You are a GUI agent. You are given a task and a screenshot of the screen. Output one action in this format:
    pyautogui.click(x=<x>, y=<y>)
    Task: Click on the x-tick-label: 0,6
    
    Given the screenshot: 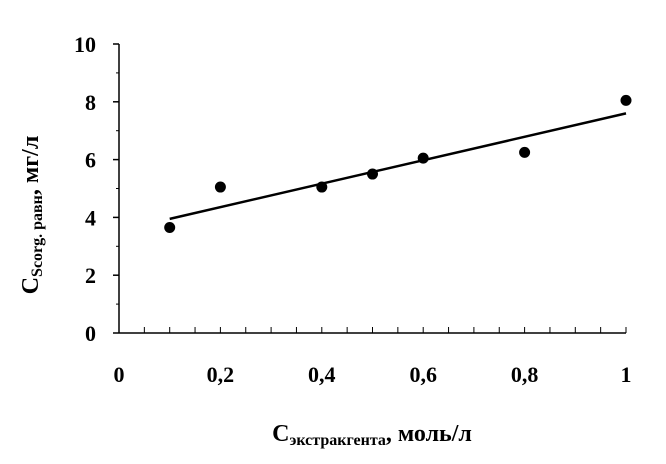 What is the action you would take?
    pyautogui.click(x=423, y=374)
    